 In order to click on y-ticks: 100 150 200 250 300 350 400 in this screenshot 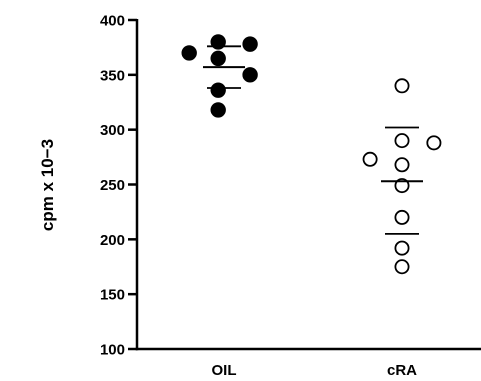, I will do `click(118, 186)`.